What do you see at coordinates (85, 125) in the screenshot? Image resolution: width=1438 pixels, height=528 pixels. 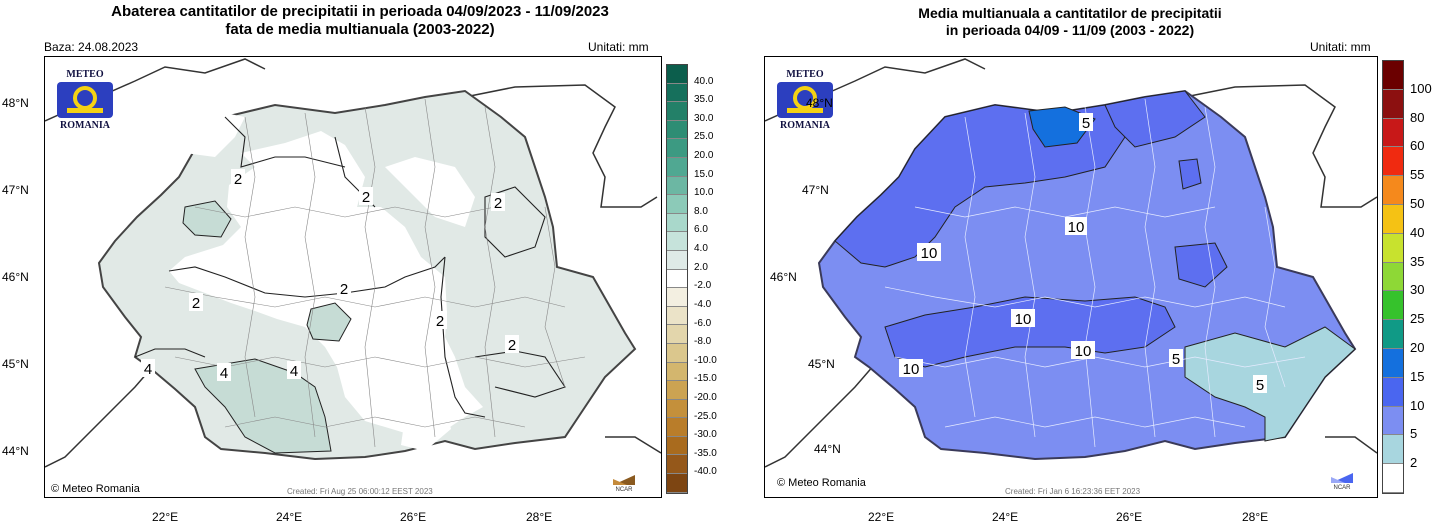 I see `left-logo-text-bottom: ROMANIA` at bounding box center [85, 125].